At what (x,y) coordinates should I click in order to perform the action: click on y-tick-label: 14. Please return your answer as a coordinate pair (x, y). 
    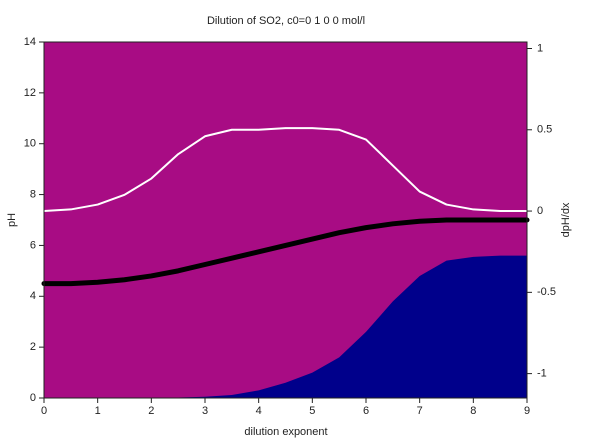
    Looking at the image, I should click on (30, 42).